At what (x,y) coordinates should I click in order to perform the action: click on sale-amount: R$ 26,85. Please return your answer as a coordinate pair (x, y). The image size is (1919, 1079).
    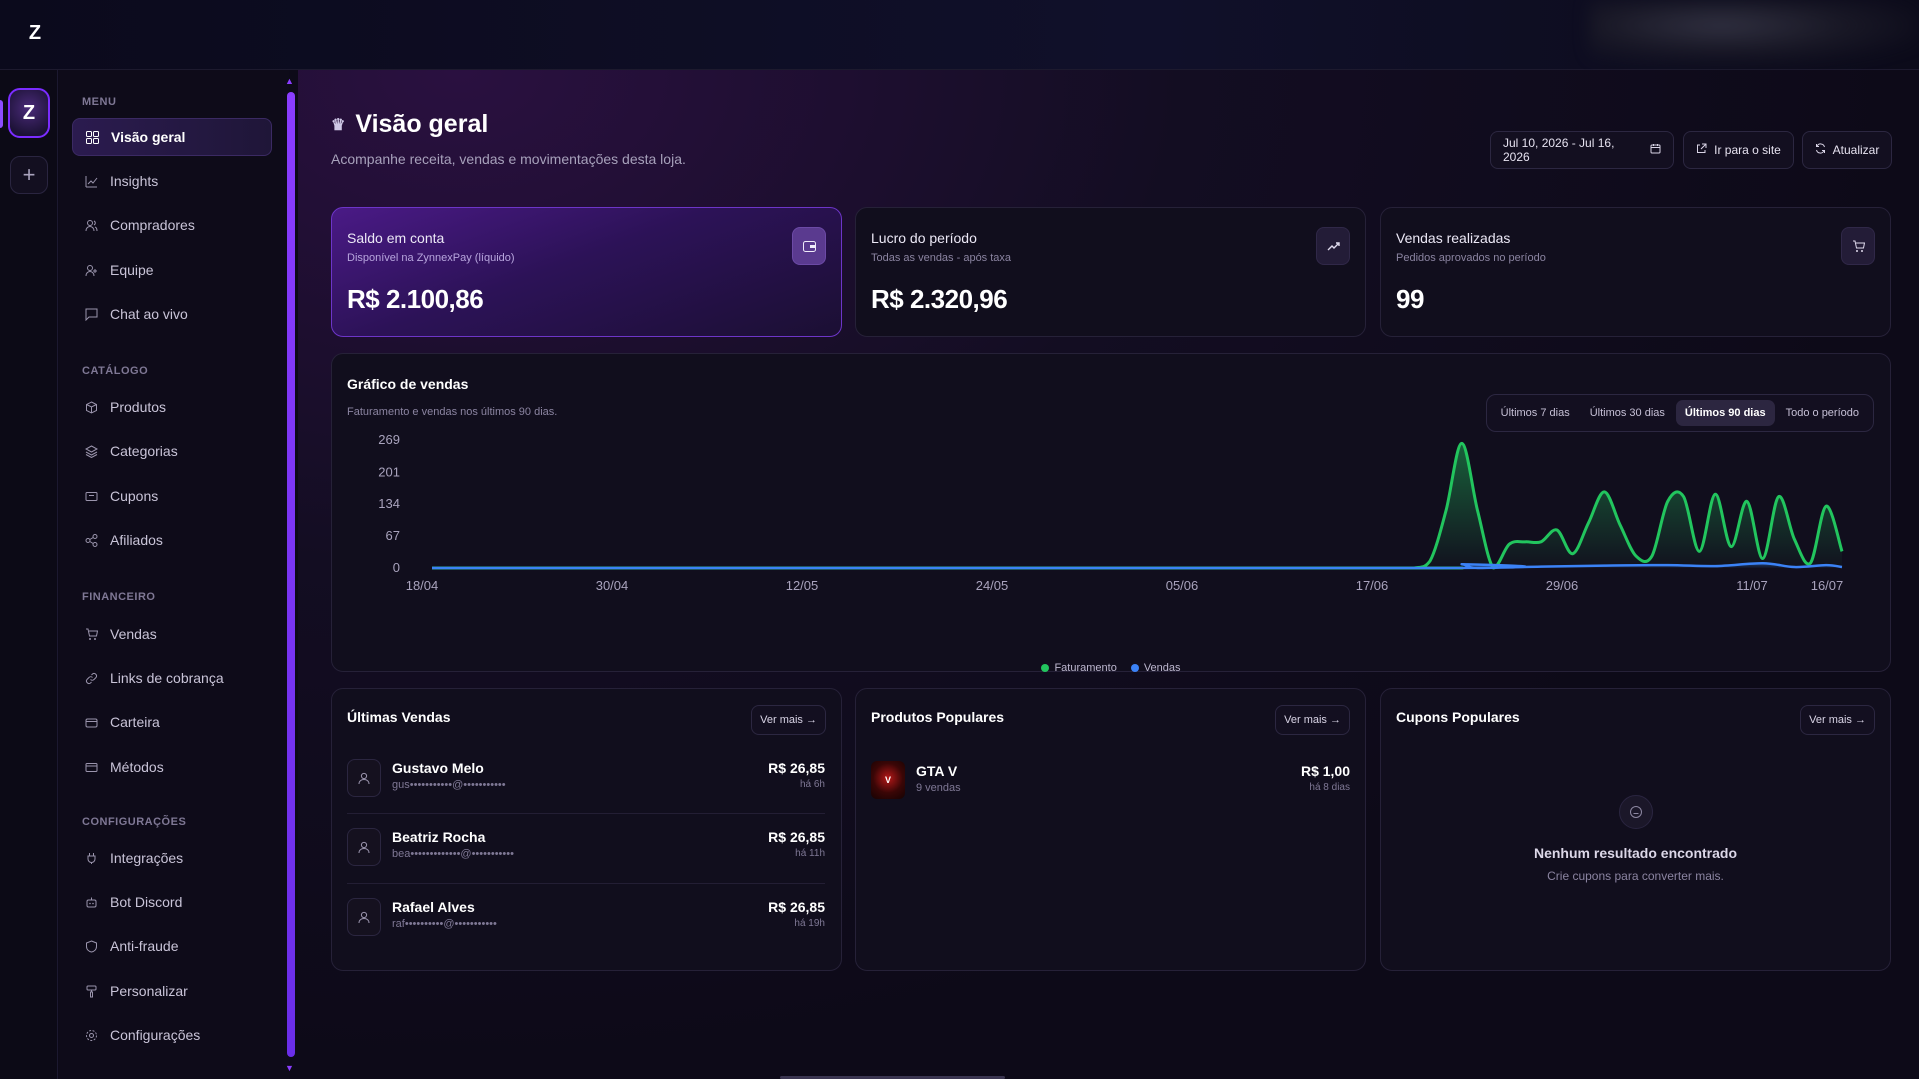
    Looking at the image, I should click on (796, 907).